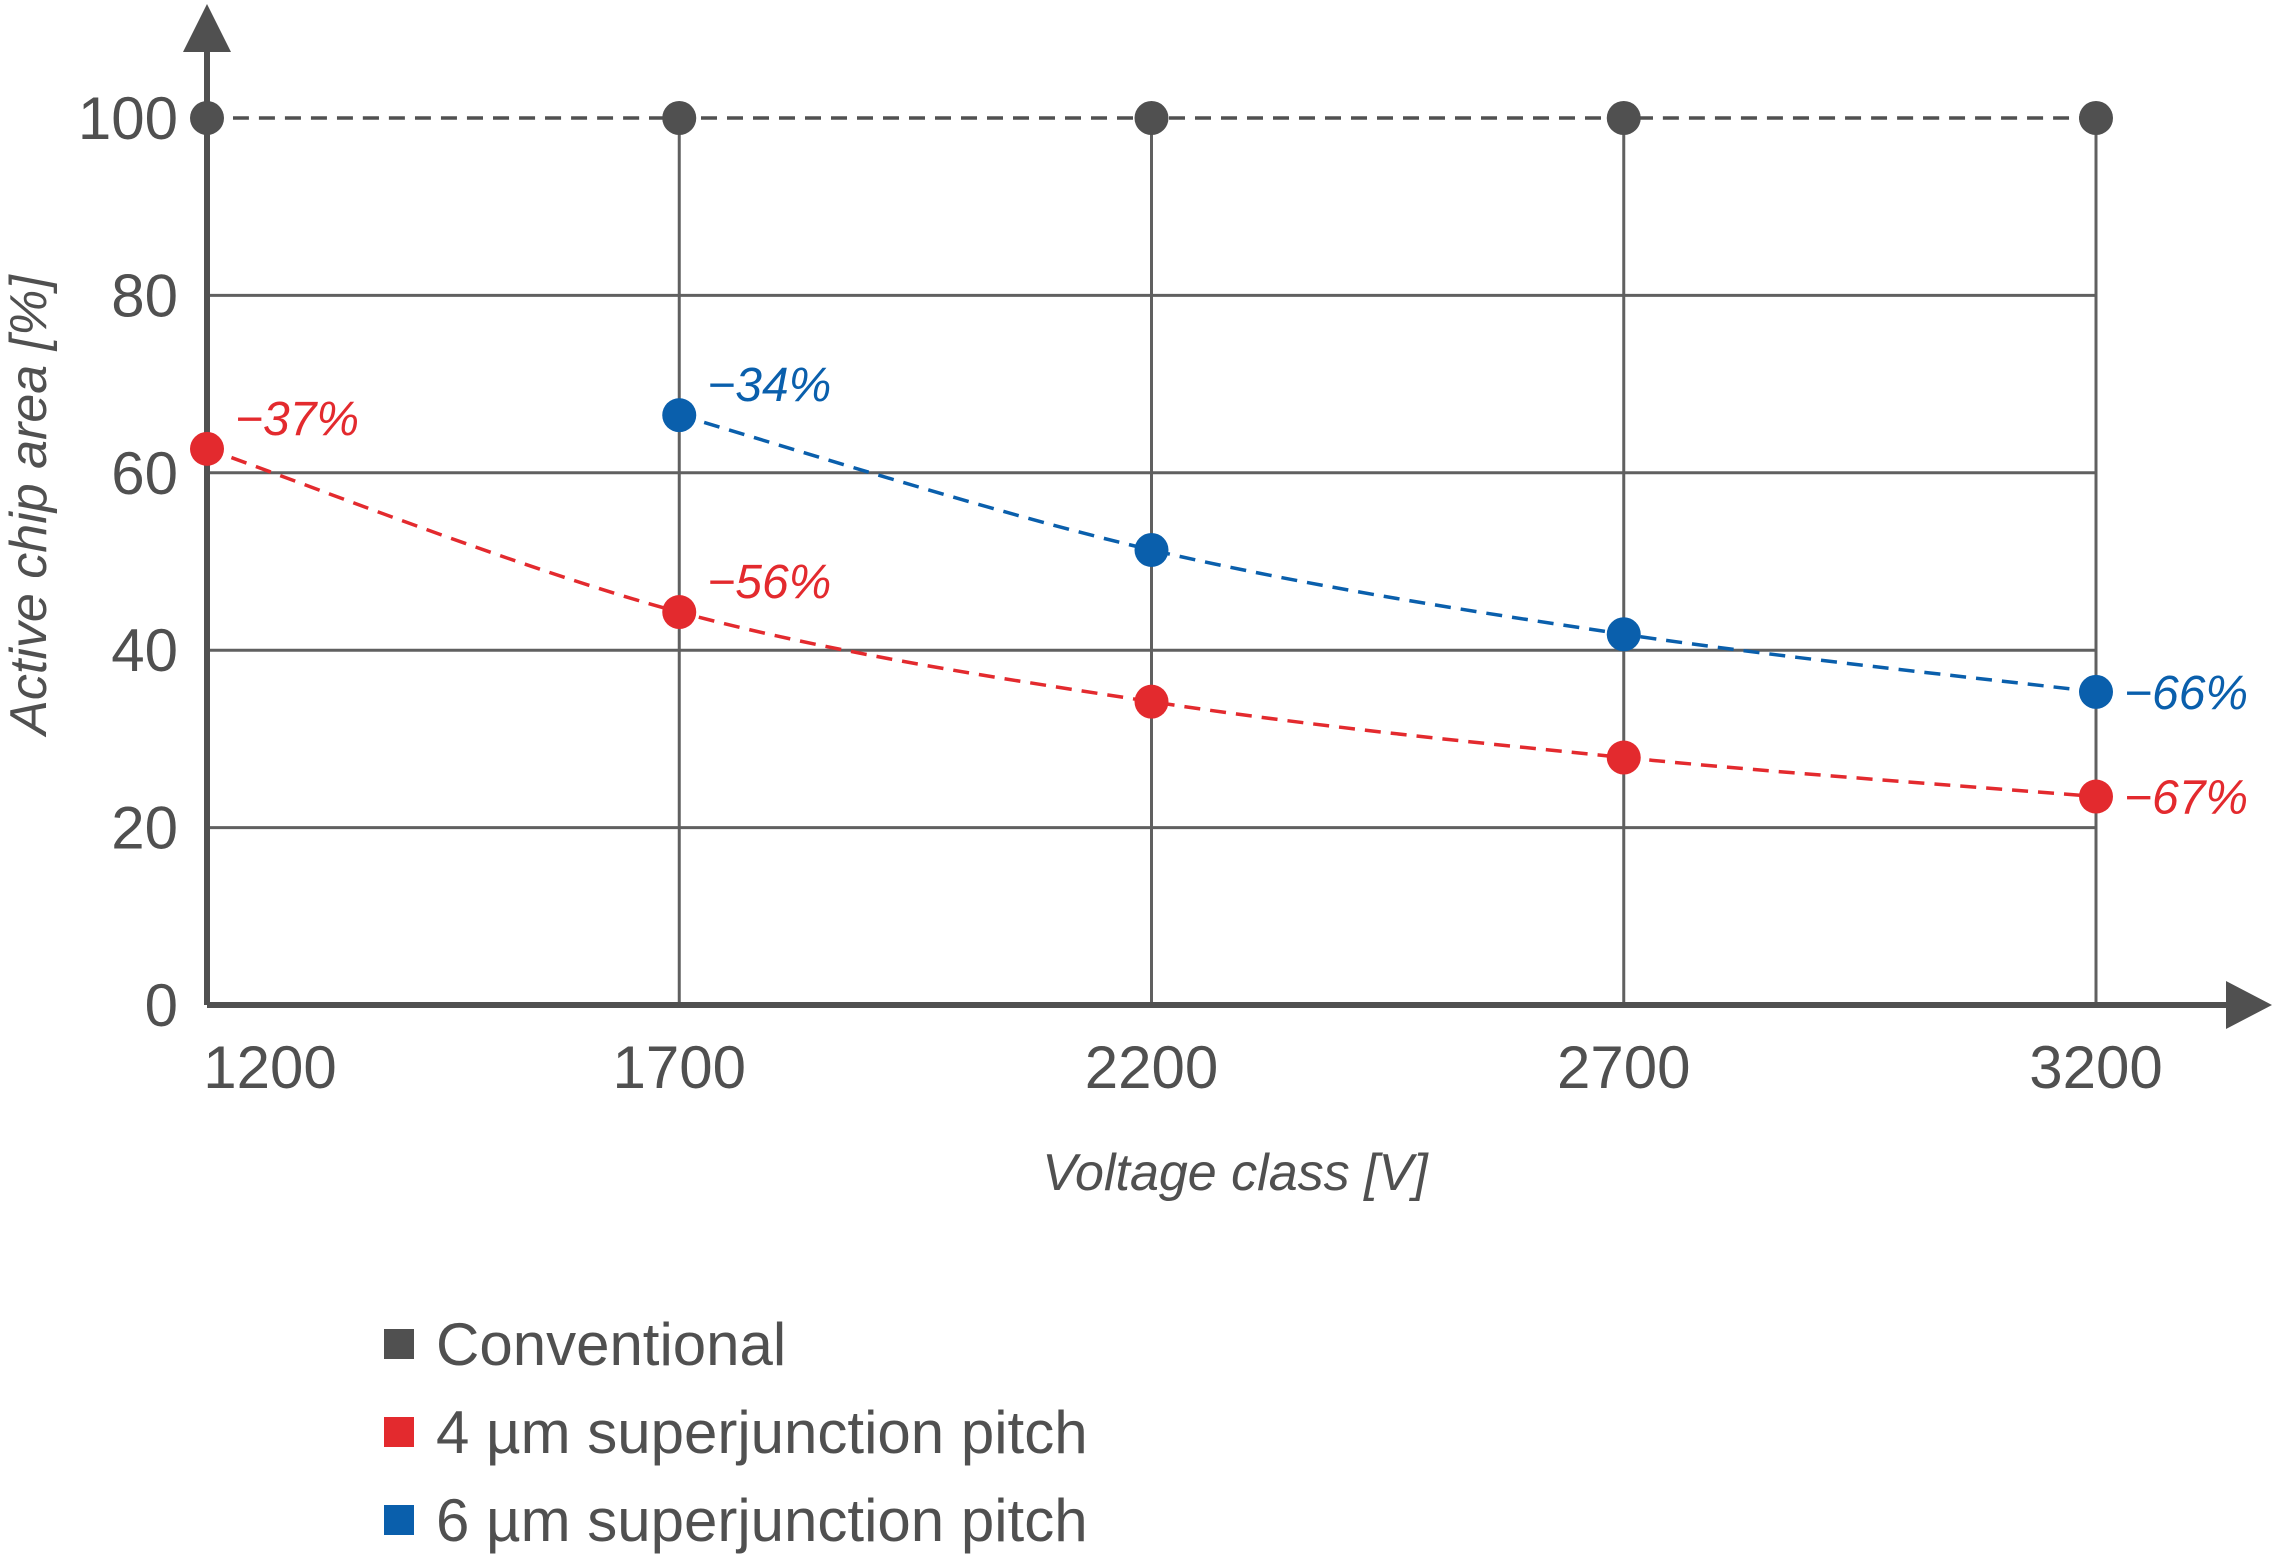 Image resolution: width=2274 pixels, height=1557 pixels. What do you see at coordinates (769, 385) in the screenshot?
I see `data-label: −34%` at bounding box center [769, 385].